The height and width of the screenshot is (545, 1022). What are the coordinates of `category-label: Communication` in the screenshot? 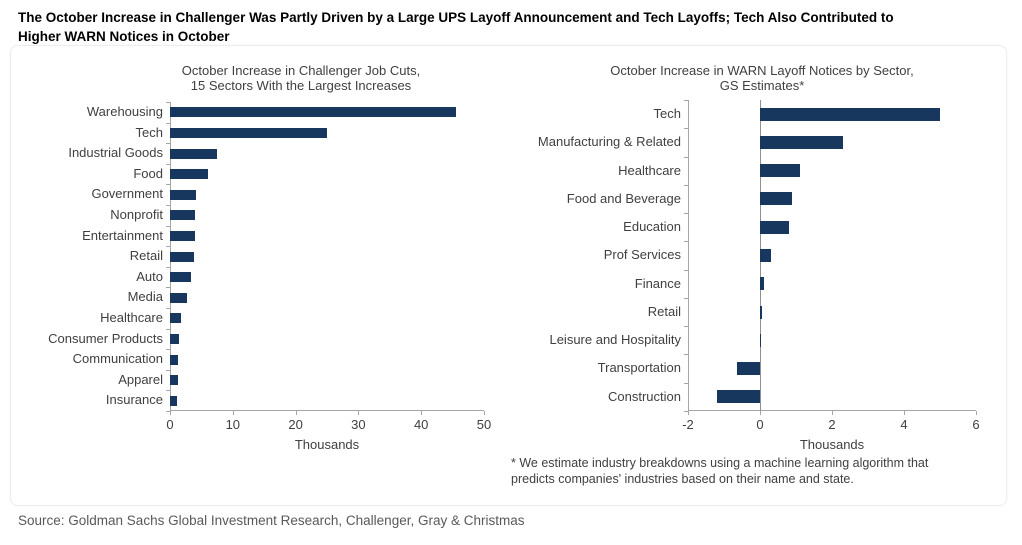 It's located at (117, 359).